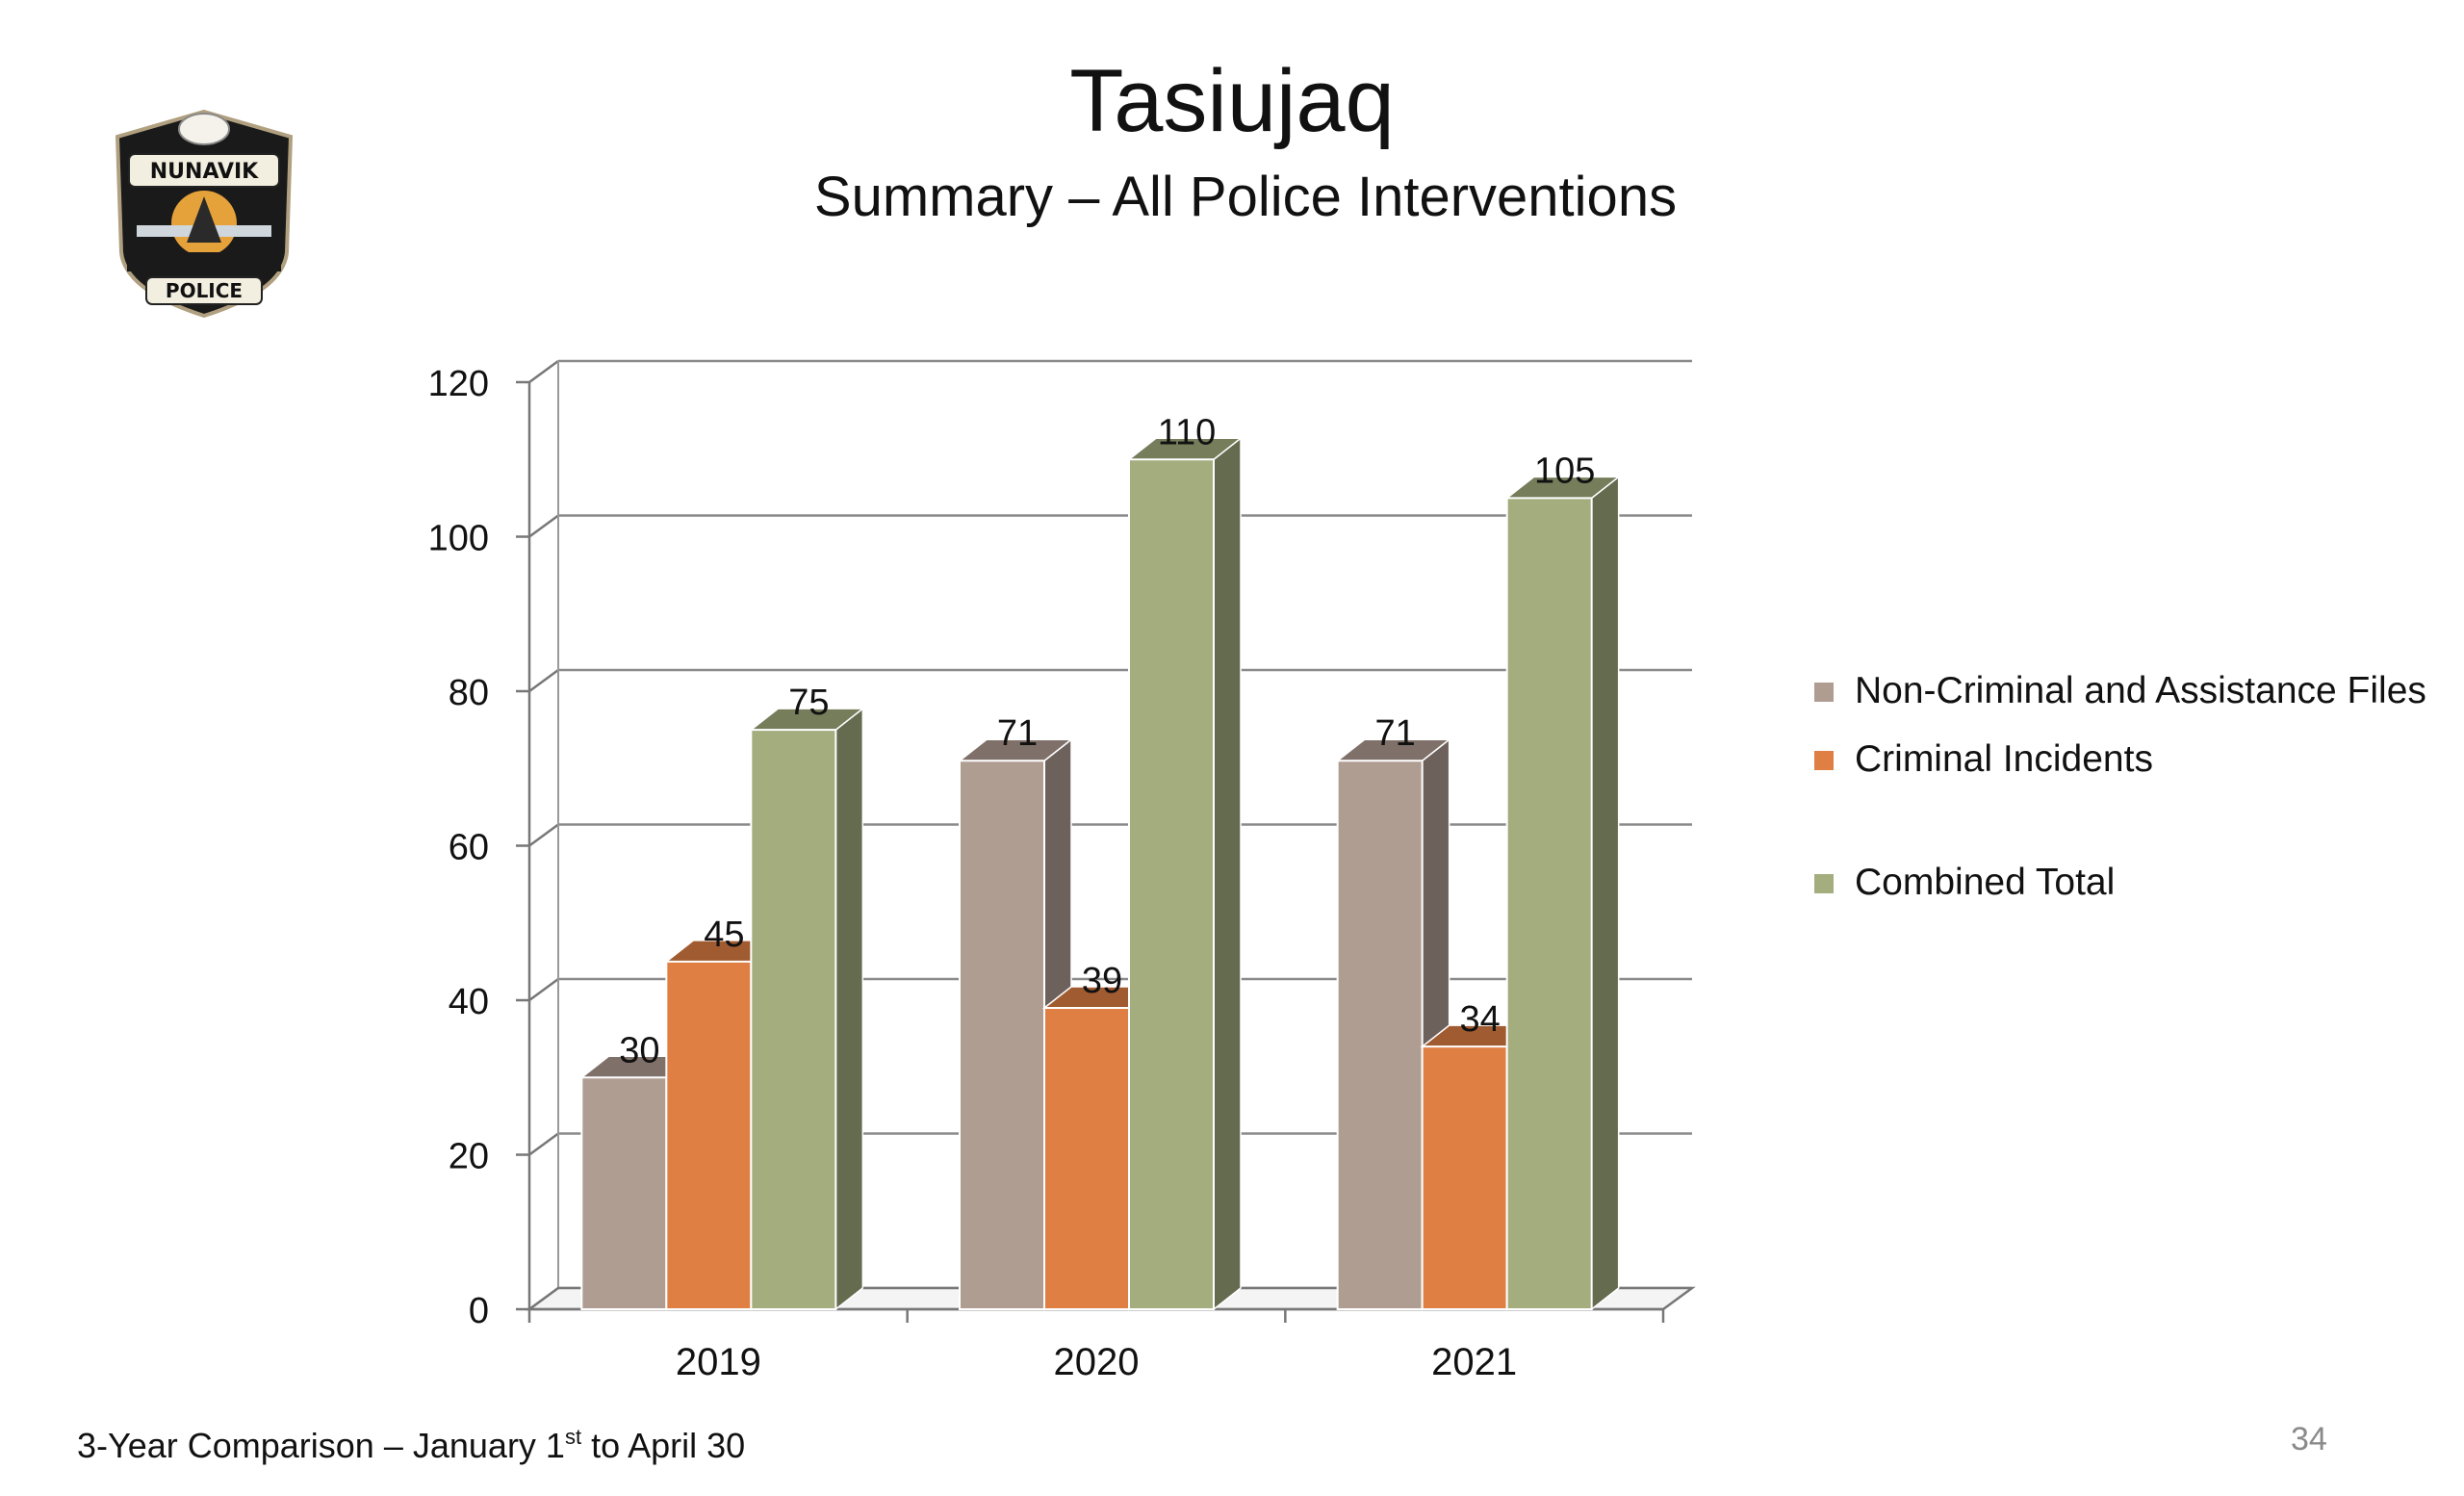 This screenshot has height=1496, width=2464. Describe the element at coordinates (458, 539) in the screenshot. I see `y-tick-label: 100` at that location.